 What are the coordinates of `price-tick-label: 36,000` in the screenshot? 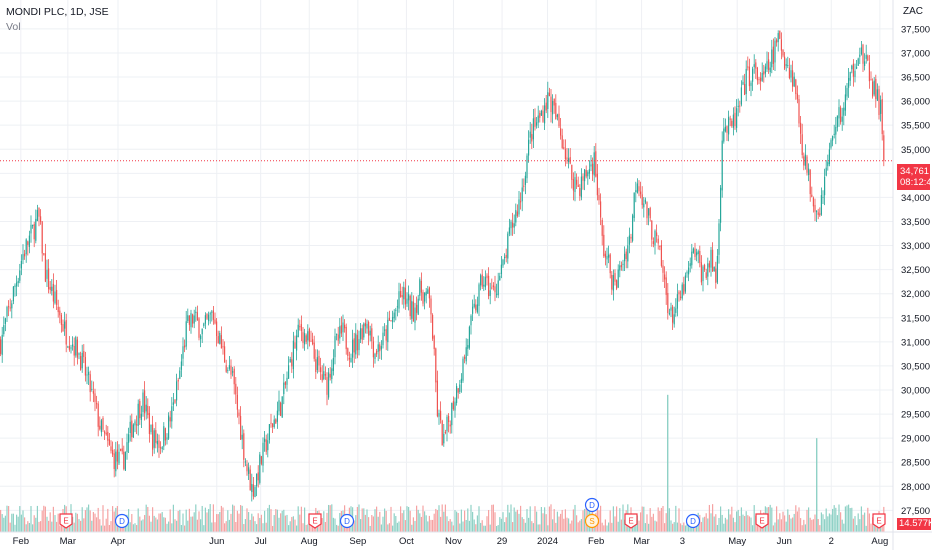 It's located at (915, 102).